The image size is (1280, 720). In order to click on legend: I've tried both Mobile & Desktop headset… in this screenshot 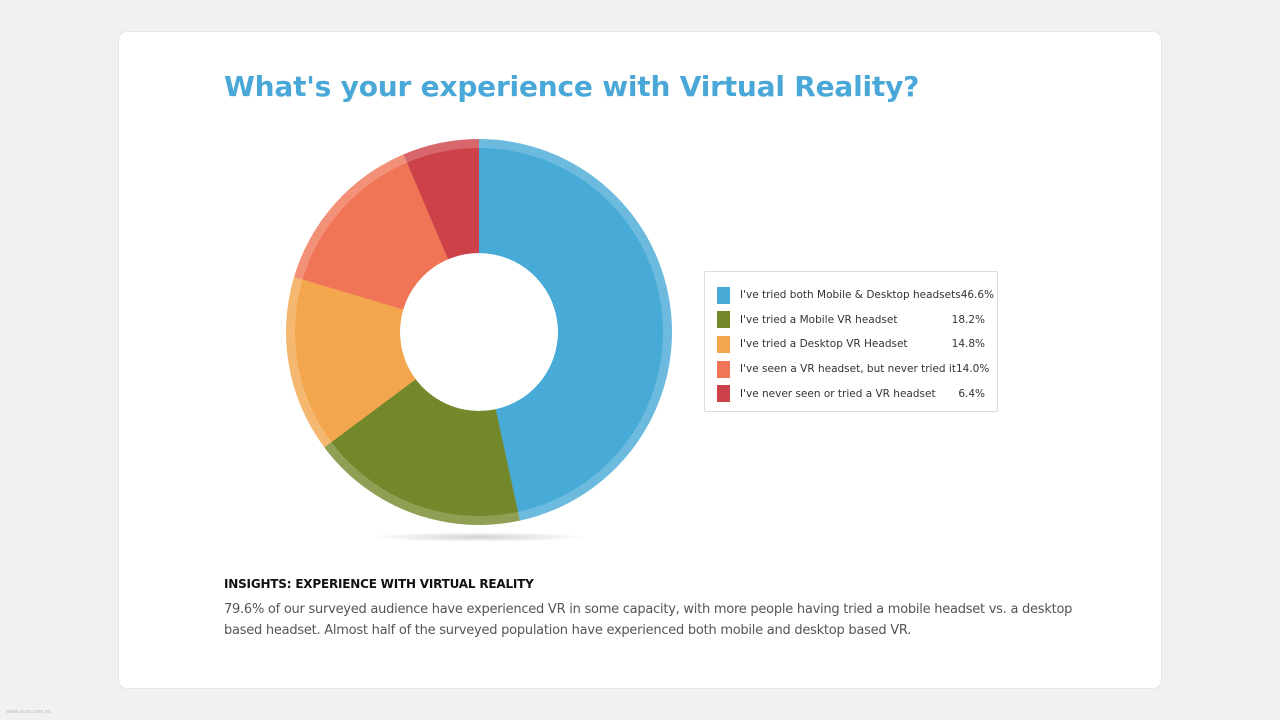, I will do `click(851, 341)`.